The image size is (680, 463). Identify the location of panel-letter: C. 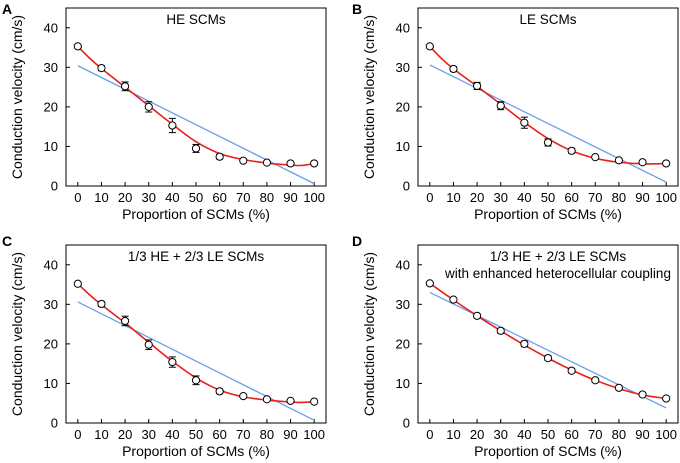
(7, 241).